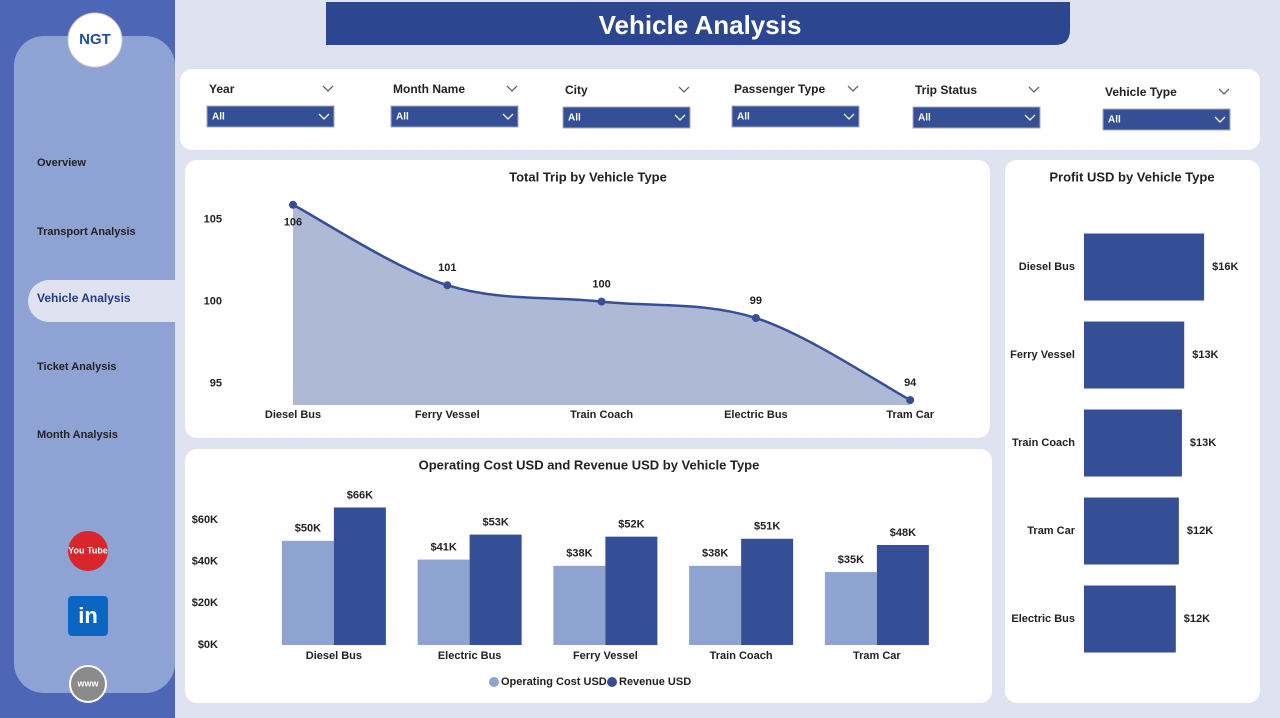 The width and height of the screenshot is (1280, 718). Describe the element at coordinates (756, 301) in the screenshot. I see `data-label: 99` at that location.